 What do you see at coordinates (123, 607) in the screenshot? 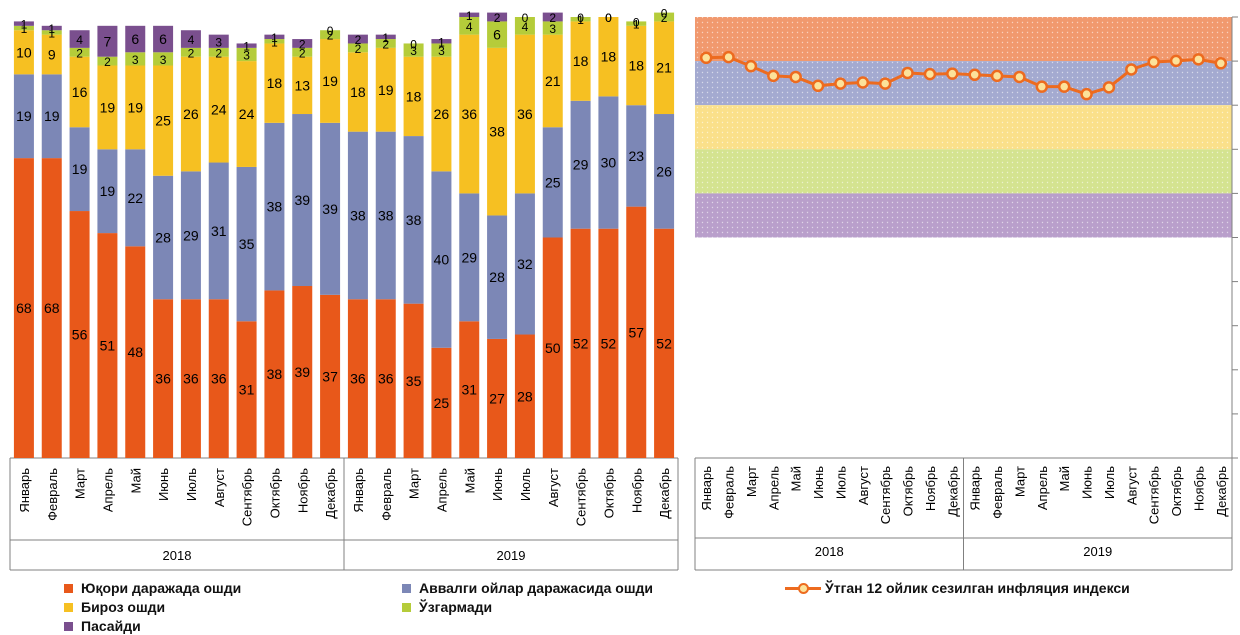
I see `legend-label-slight: Бироз ошди` at bounding box center [123, 607].